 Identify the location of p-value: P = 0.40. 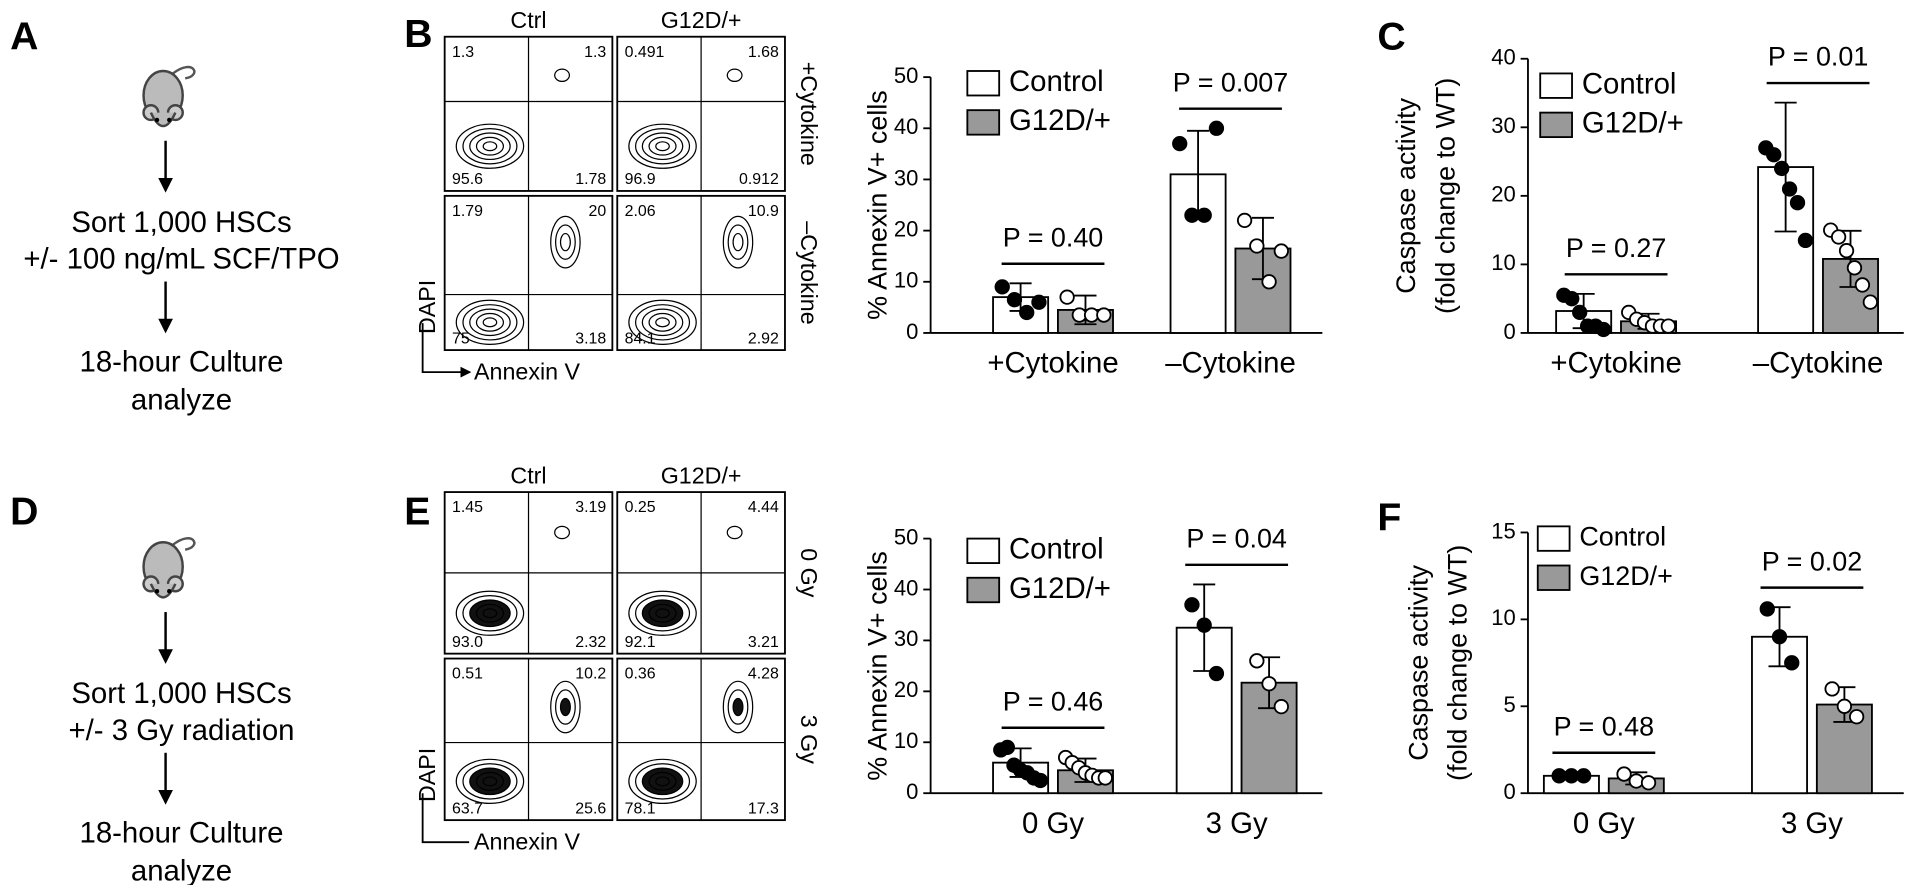
(1053, 237).